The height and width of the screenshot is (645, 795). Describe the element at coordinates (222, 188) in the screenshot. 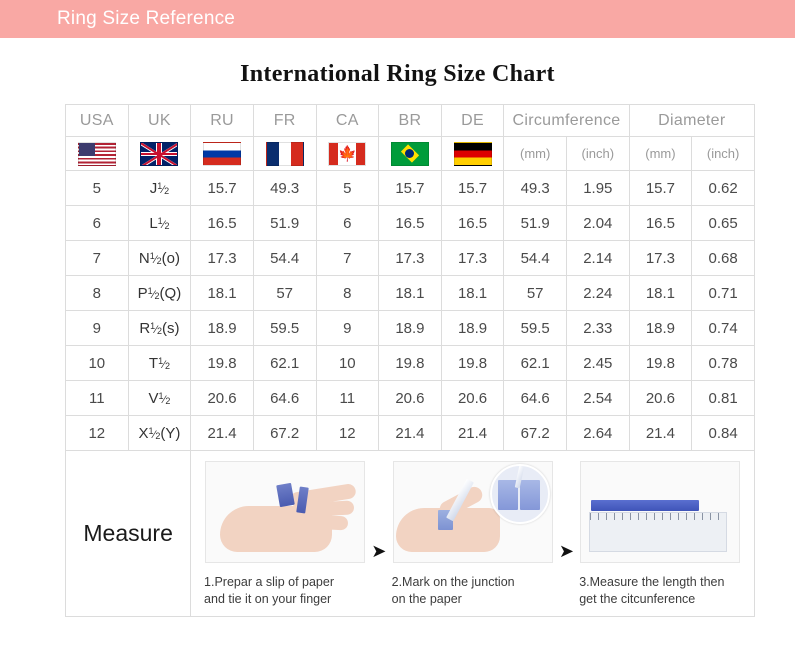

I see `cell-ru: 15.7` at that location.